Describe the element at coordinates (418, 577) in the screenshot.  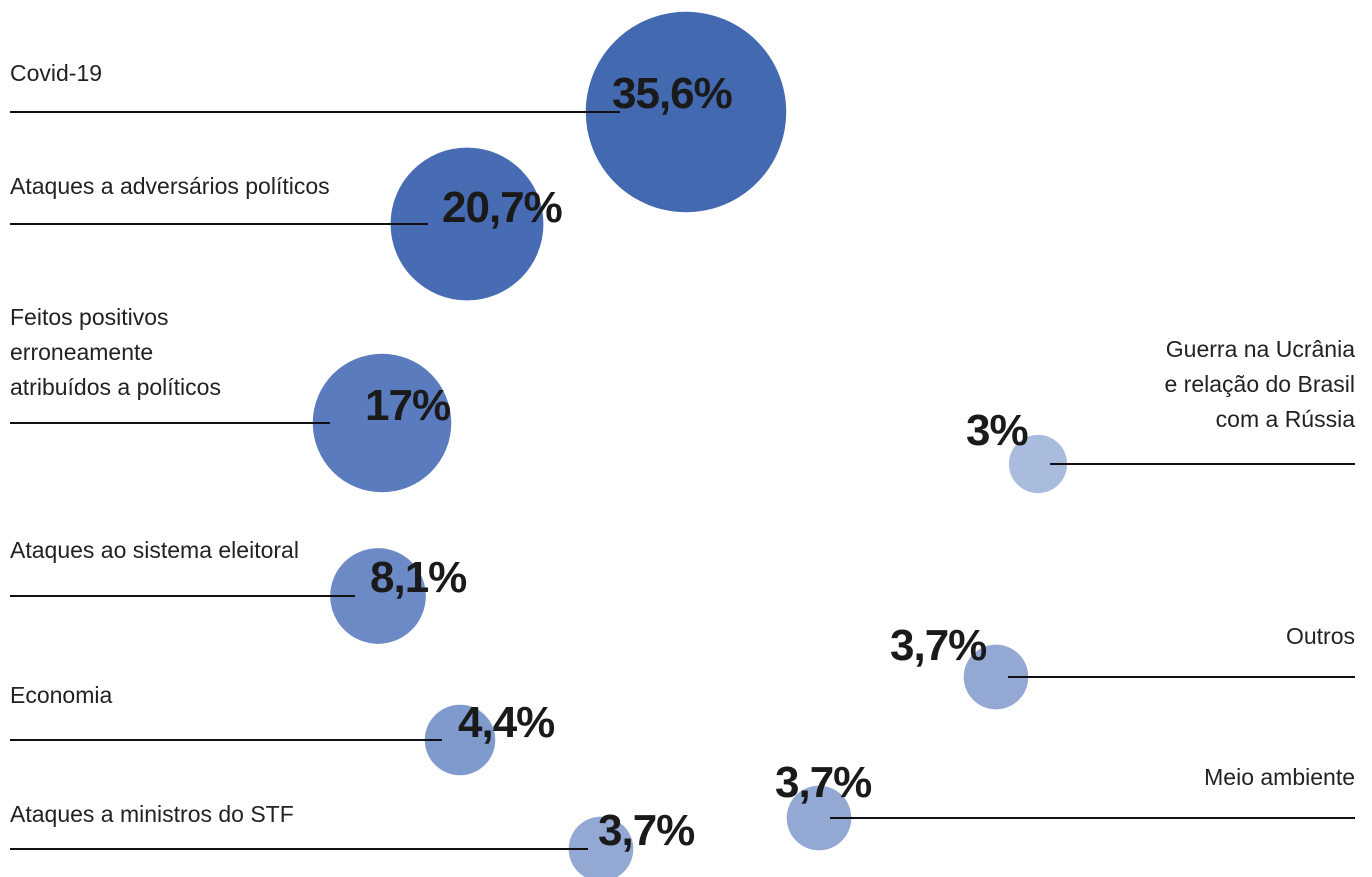
I see `value-label: 8,1%` at that location.